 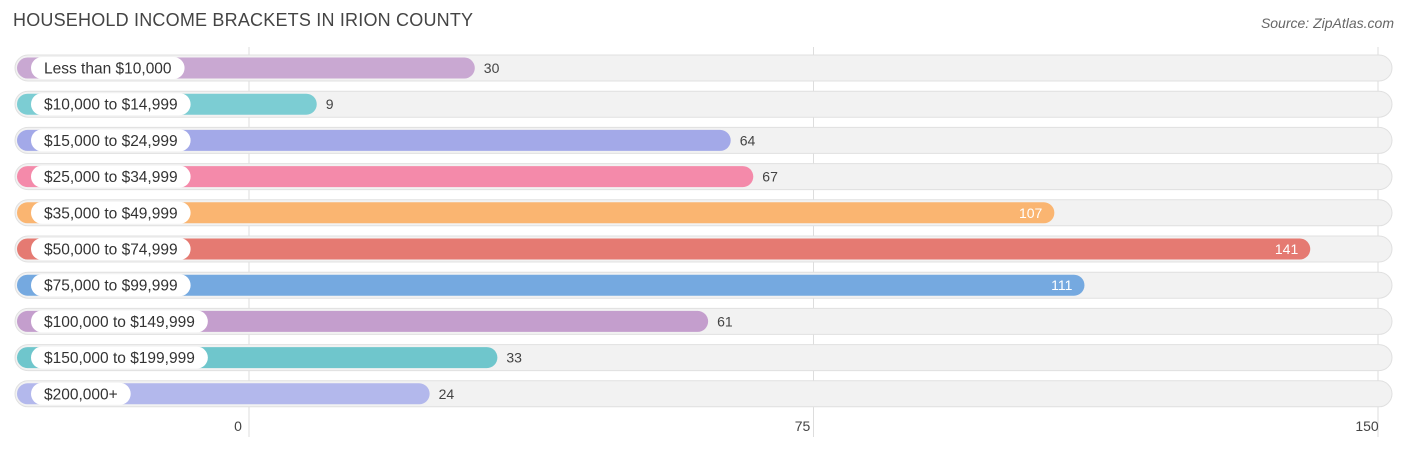 I want to click on tick-label: 75, so click(x=803, y=426).